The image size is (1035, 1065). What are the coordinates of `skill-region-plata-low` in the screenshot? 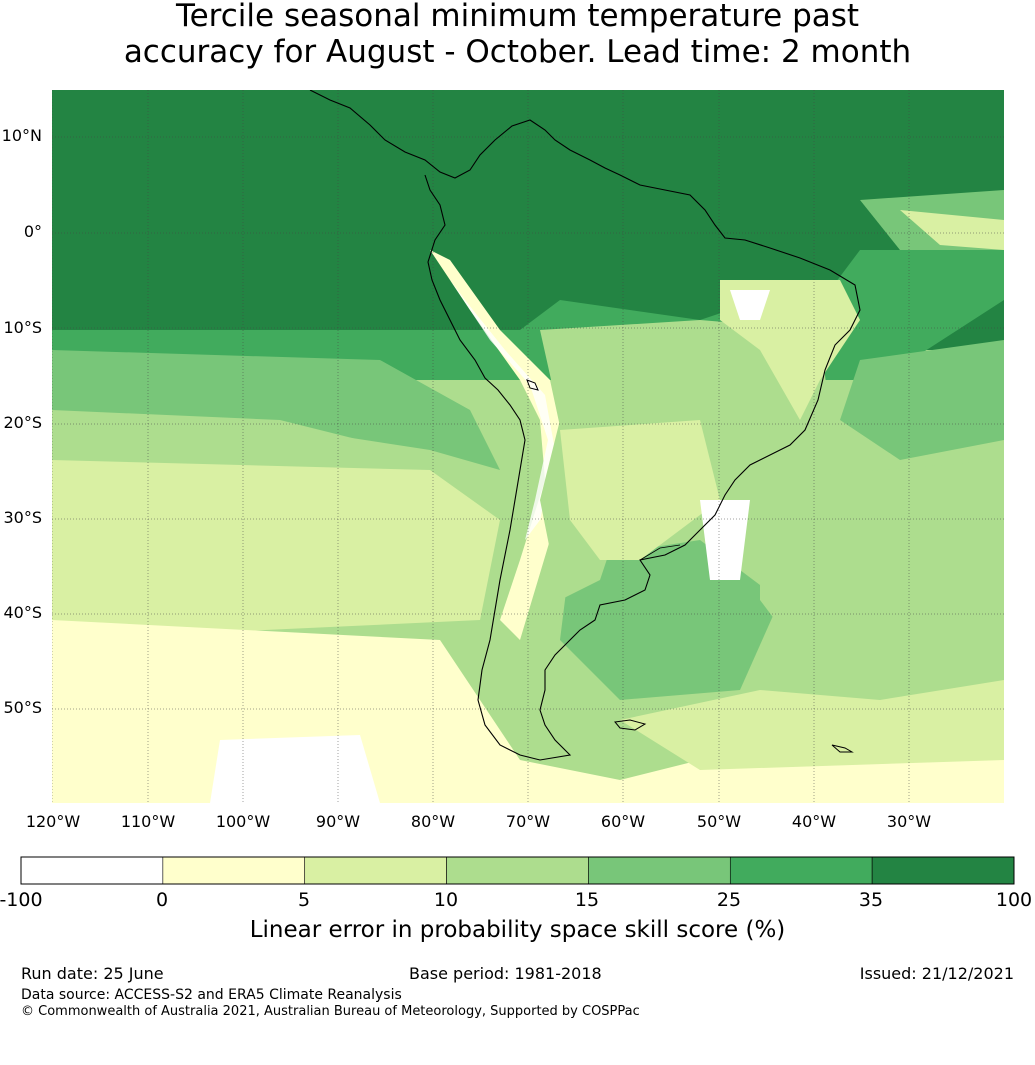 It's located at (725, 540).